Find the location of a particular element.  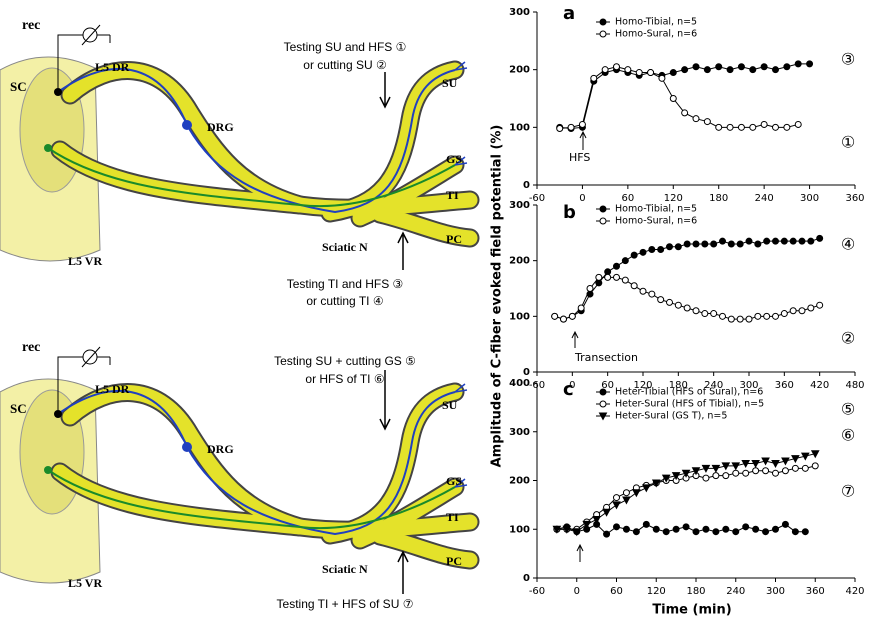

panel-label: b is located at coordinates (569, 212).